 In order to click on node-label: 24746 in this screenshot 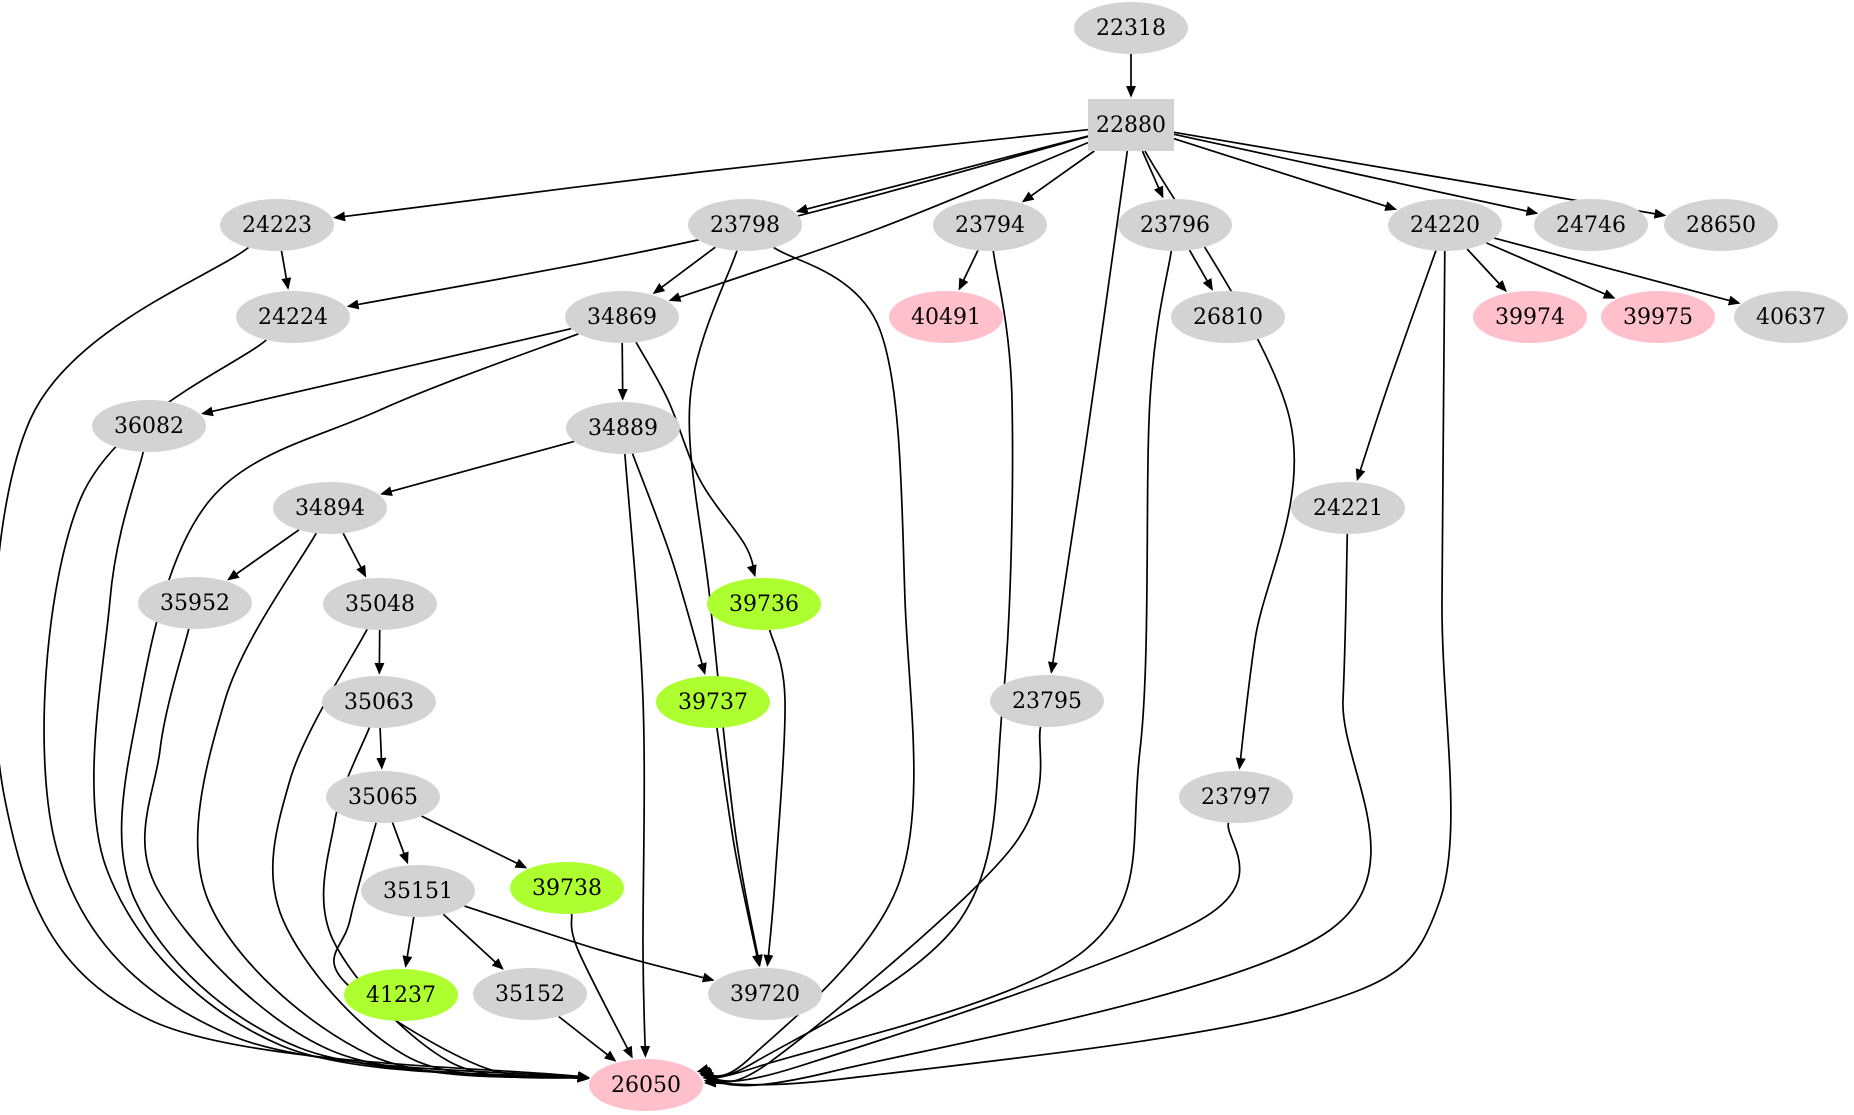, I will do `click(1591, 225)`.